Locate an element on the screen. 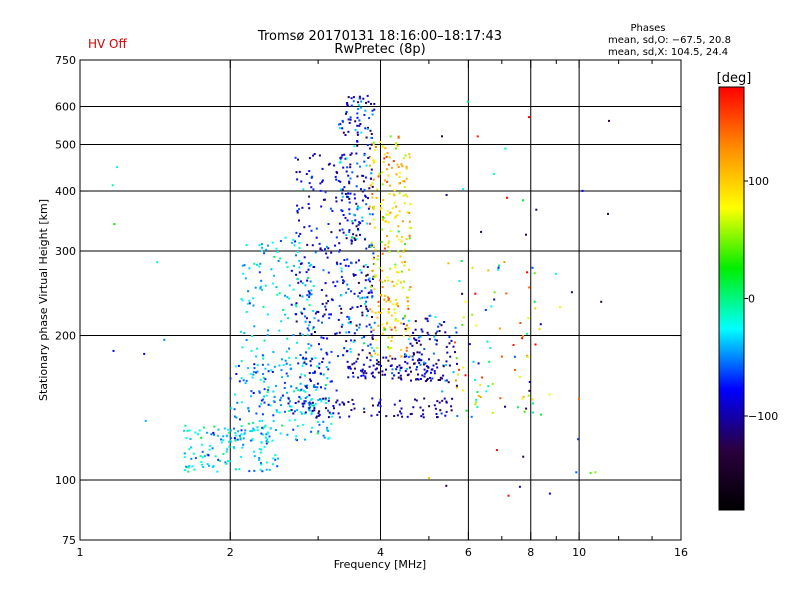  hv-status: HV Off is located at coordinates (107, 44).